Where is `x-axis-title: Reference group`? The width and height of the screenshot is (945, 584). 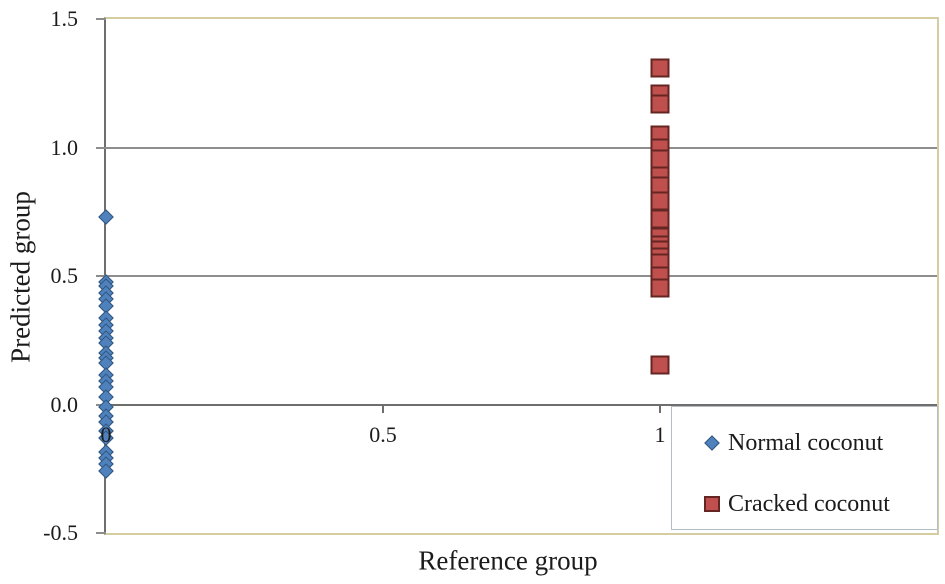 x-axis-title: Reference group is located at coordinates (508, 560).